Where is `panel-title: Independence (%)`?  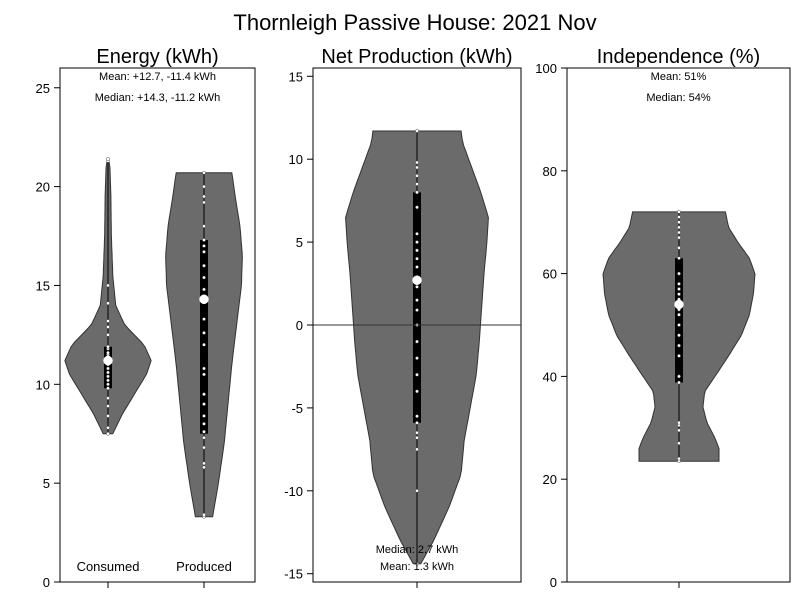 panel-title: Independence (%) is located at coordinates (678, 57).